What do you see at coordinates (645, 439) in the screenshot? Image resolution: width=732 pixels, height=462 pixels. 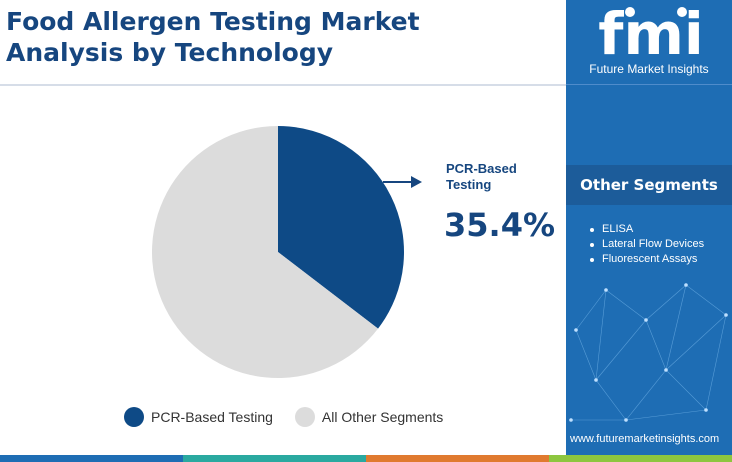 I see `website-link: www.futuremarketinsights.com` at bounding box center [645, 439].